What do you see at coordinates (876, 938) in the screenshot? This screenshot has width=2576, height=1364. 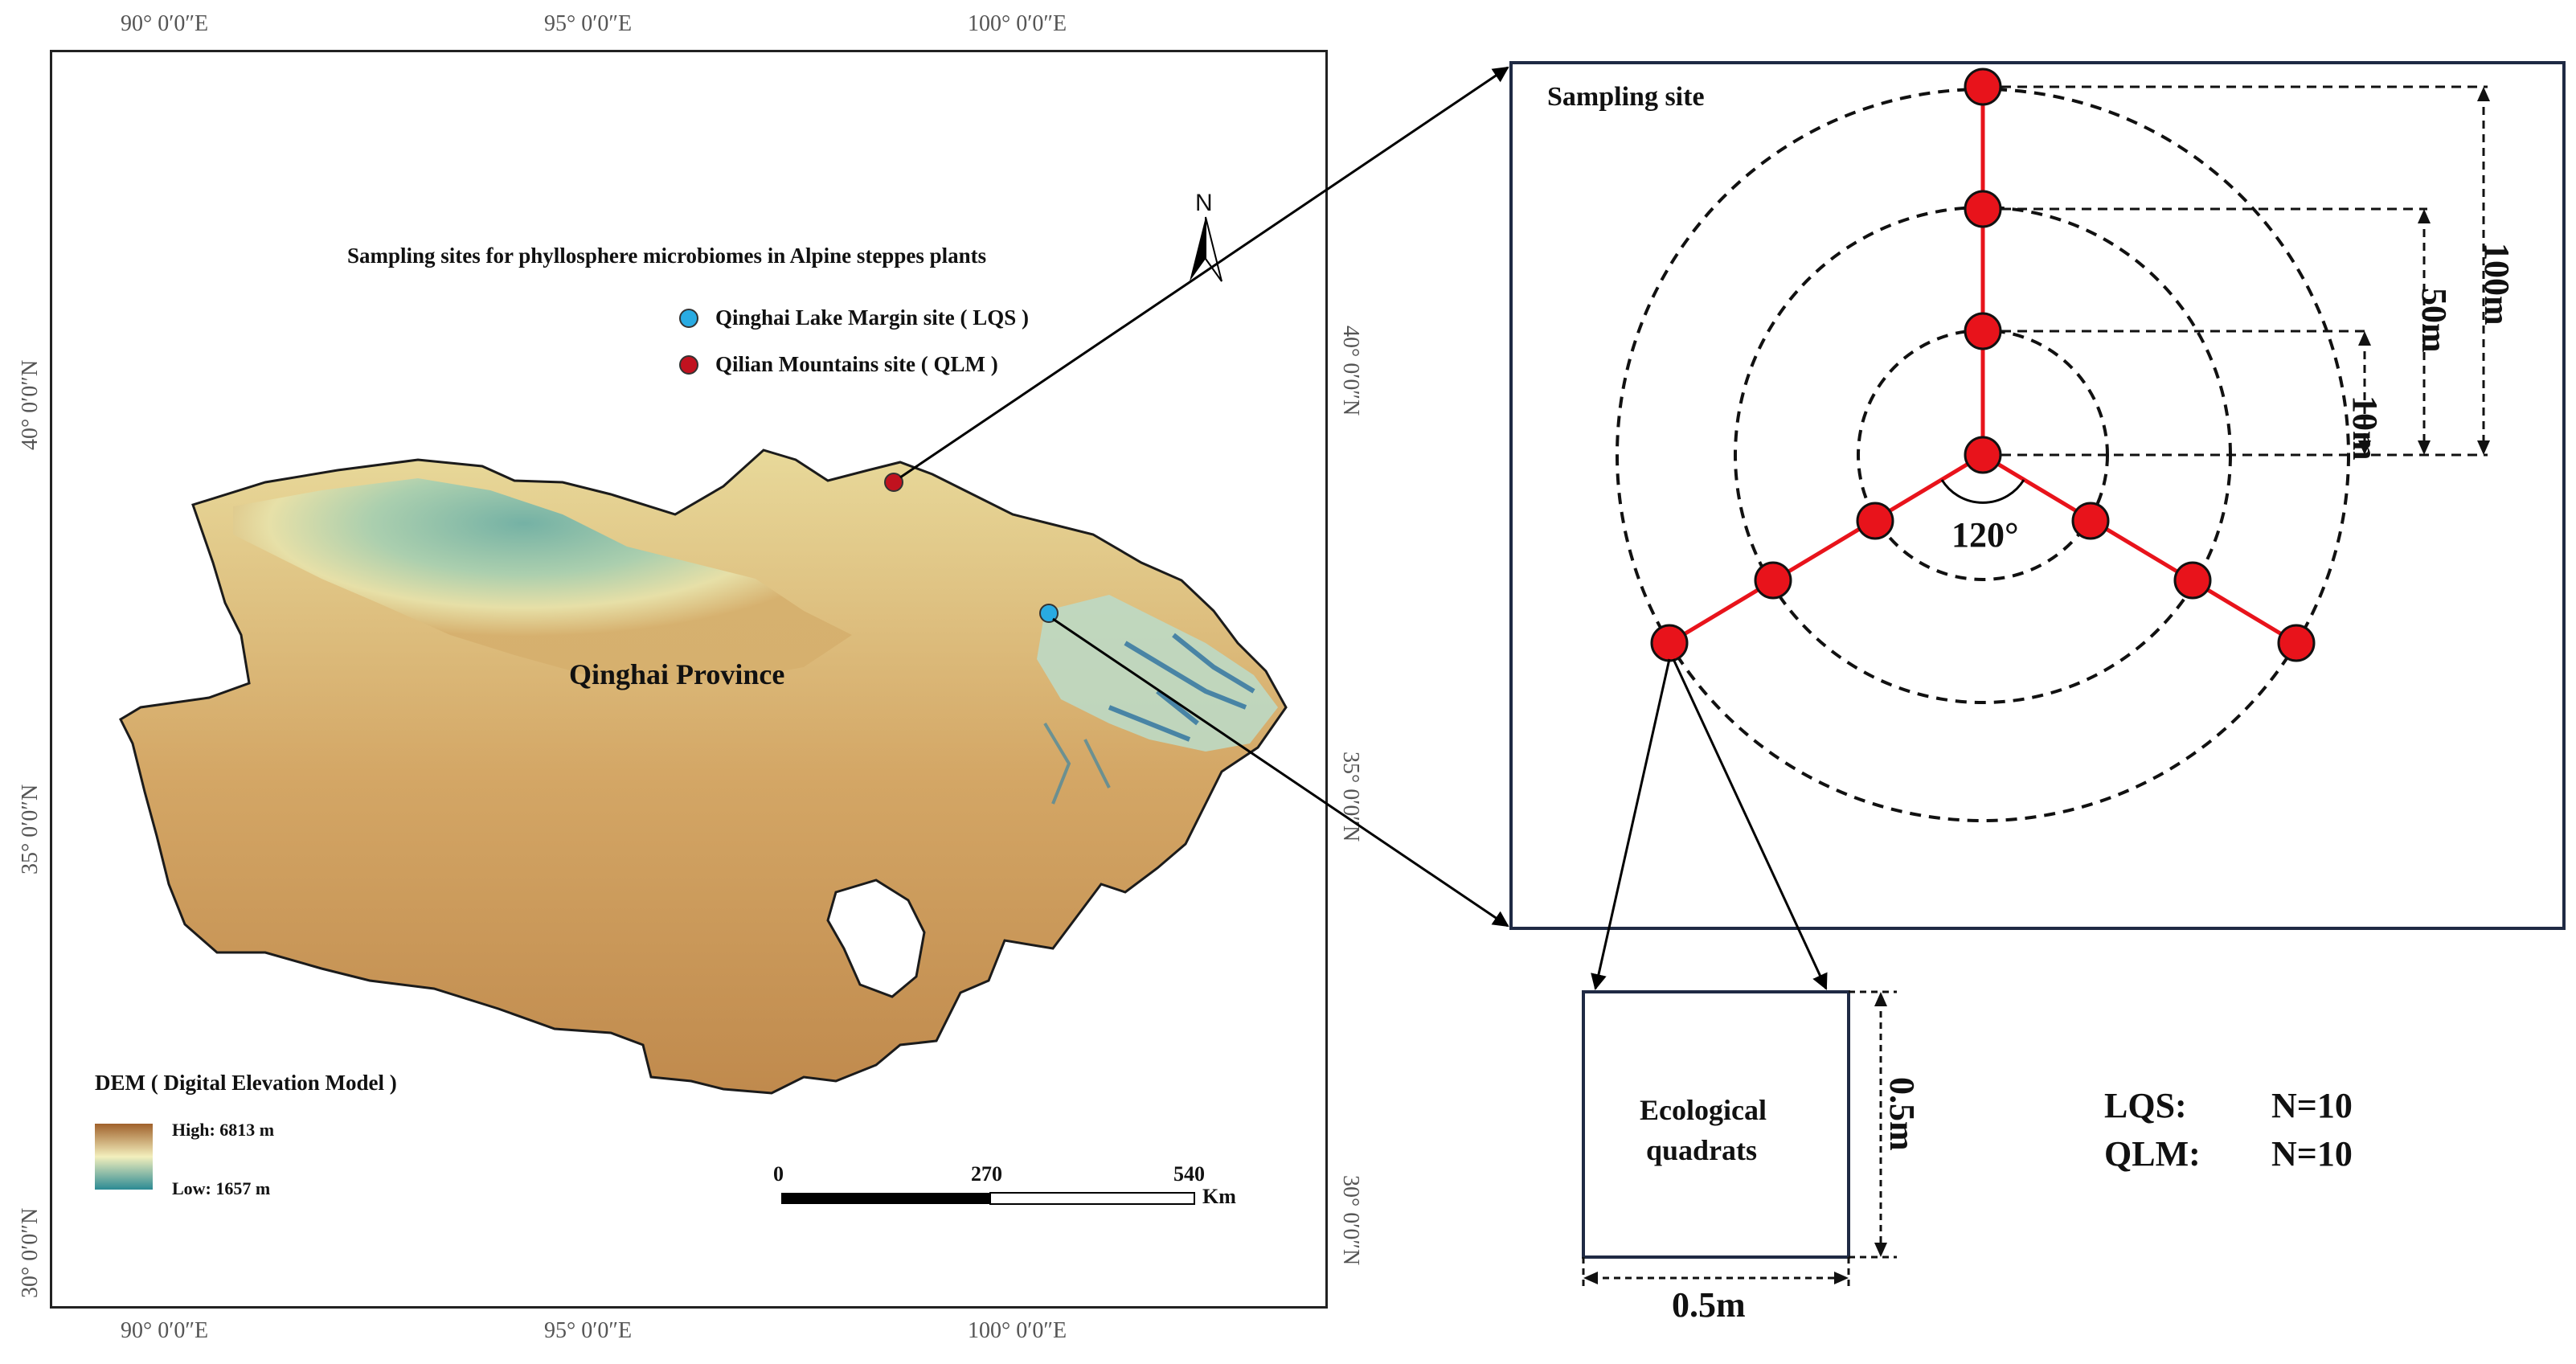 I see `province-notch` at bounding box center [876, 938].